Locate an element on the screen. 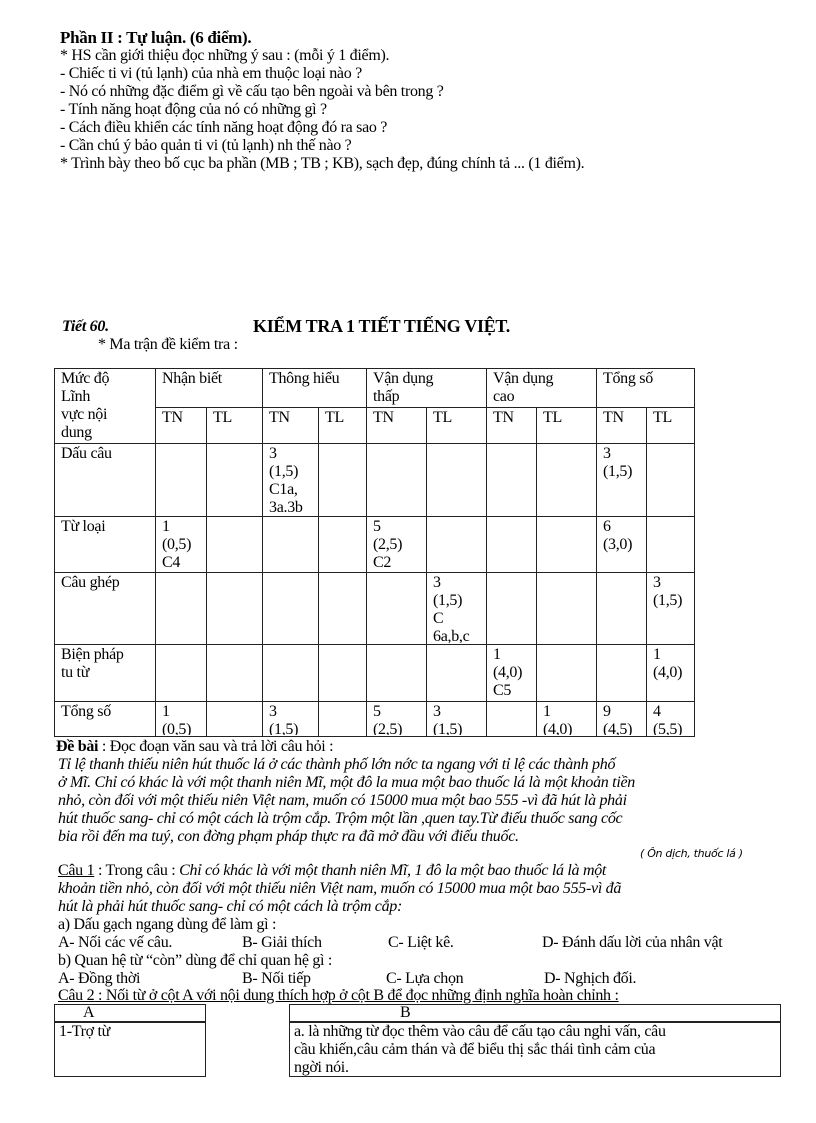 Image resolution: width=816 pixels, height=1123 pixels. matrix-row-label: Câu ghép is located at coordinates (105, 608).